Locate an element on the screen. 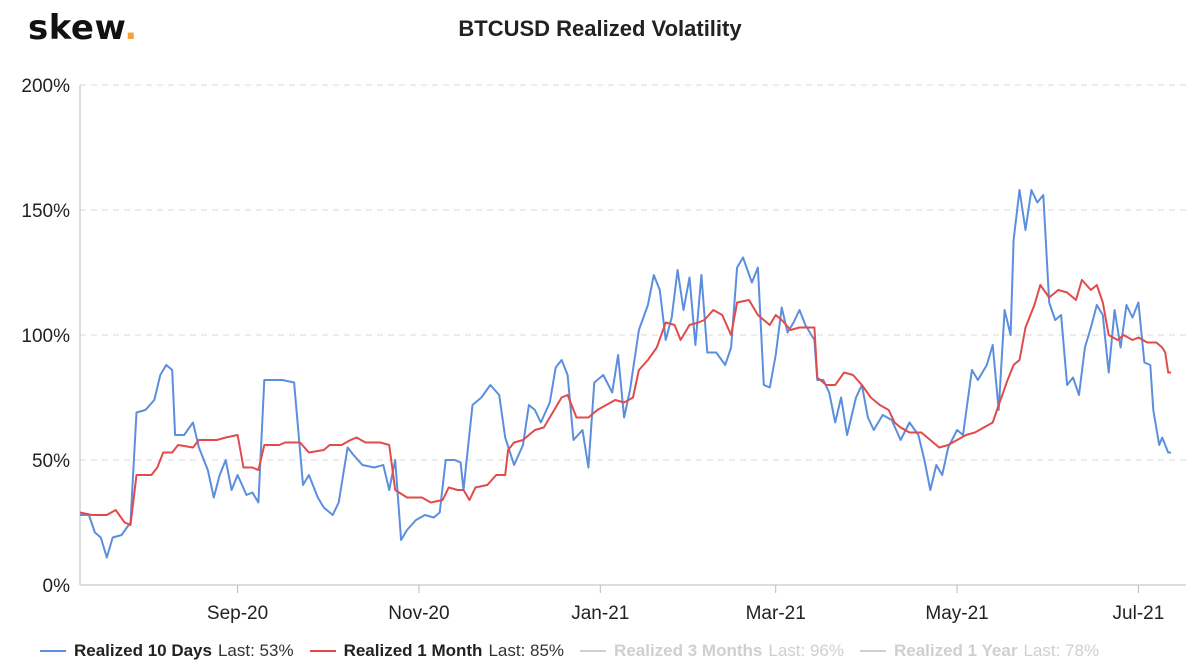 The height and width of the screenshot is (670, 1200). x-tick-label: Jan-21 is located at coordinates (600, 613).